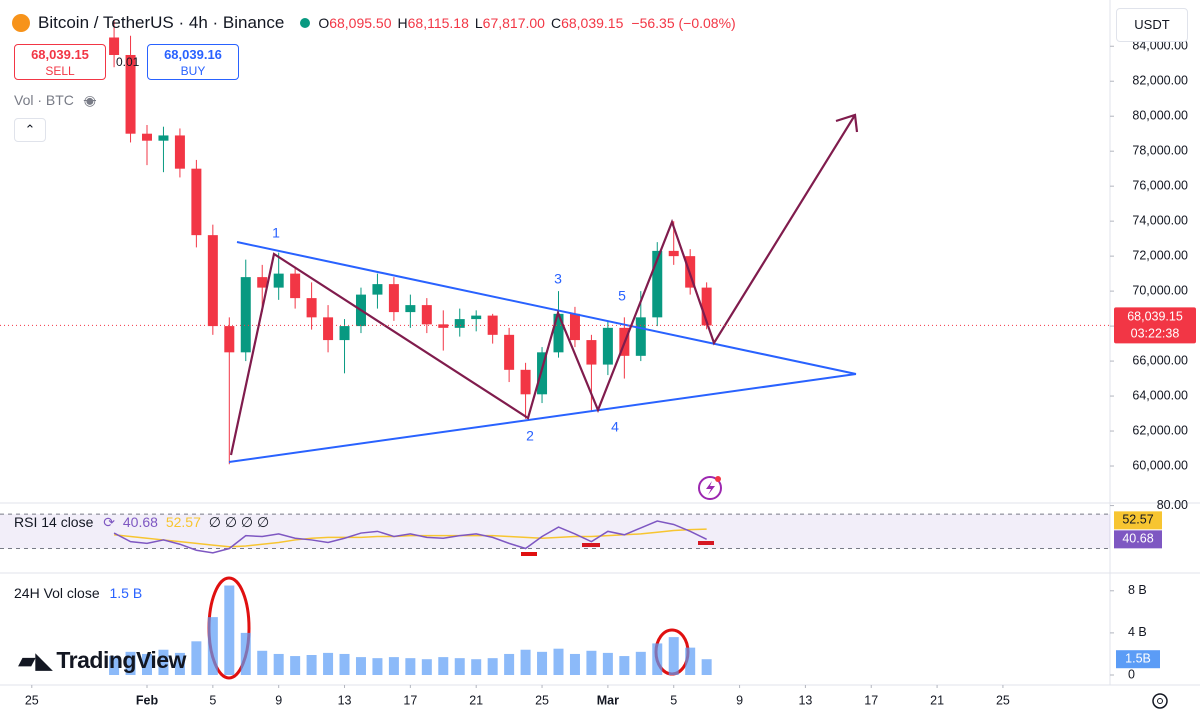 The image size is (1200, 715). I want to click on settings-icon, so click(1160, 701).